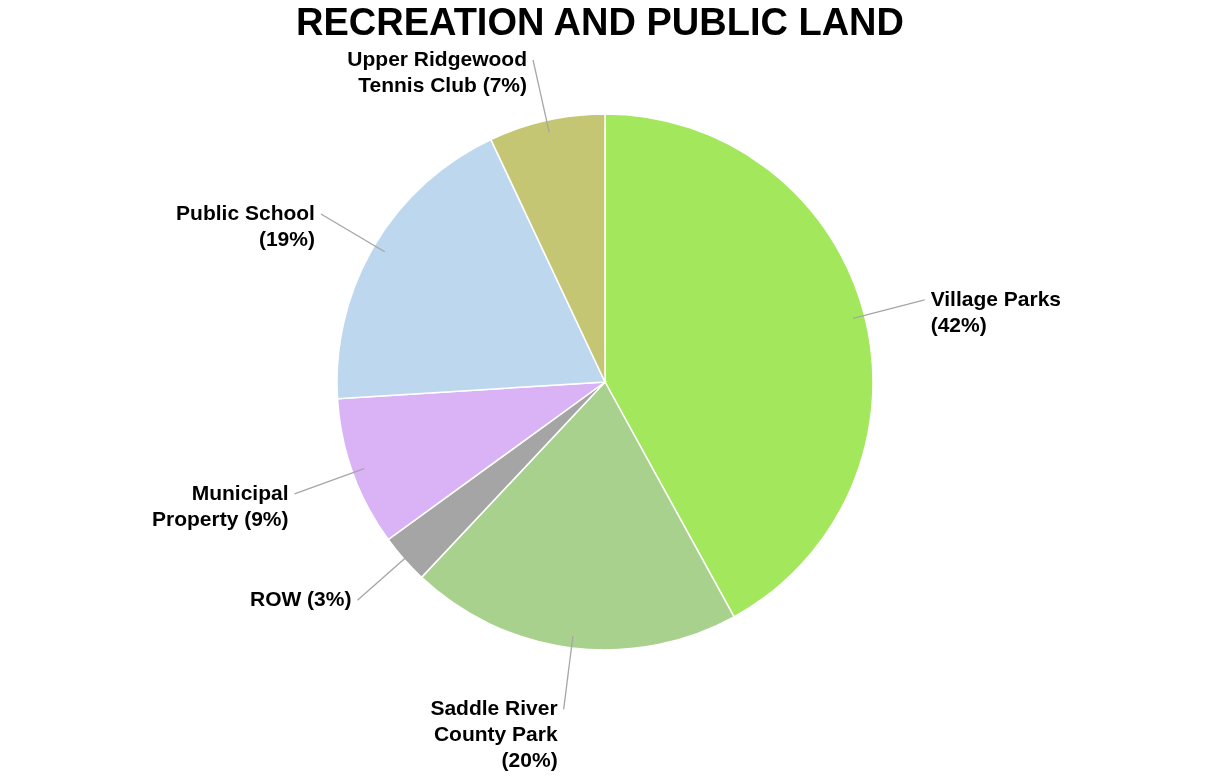 The height and width of the screenshot is (781, 1214). I want to click on data-label: (19%), so click(286, 239).